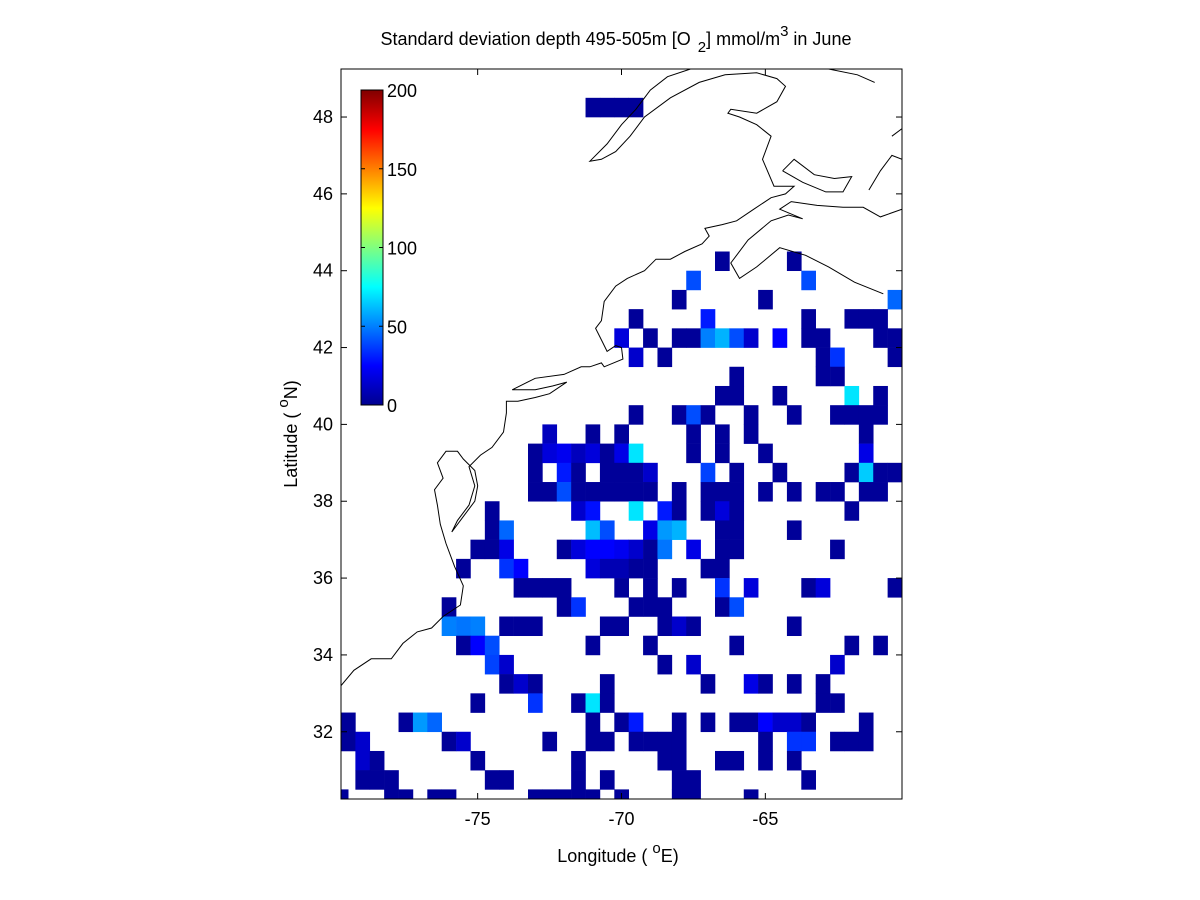 This screenshot has width=1200, height=900. What do you see at coordinates (397, 327) in the screenshot?
I see `colorbar-tick-label: 50` at bounding box center [397, 327].